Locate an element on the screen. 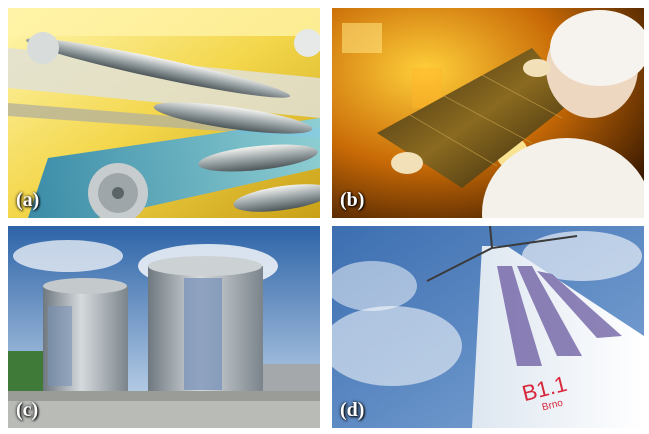  panel-c-label: (c) is located at coordinates (27, 410).